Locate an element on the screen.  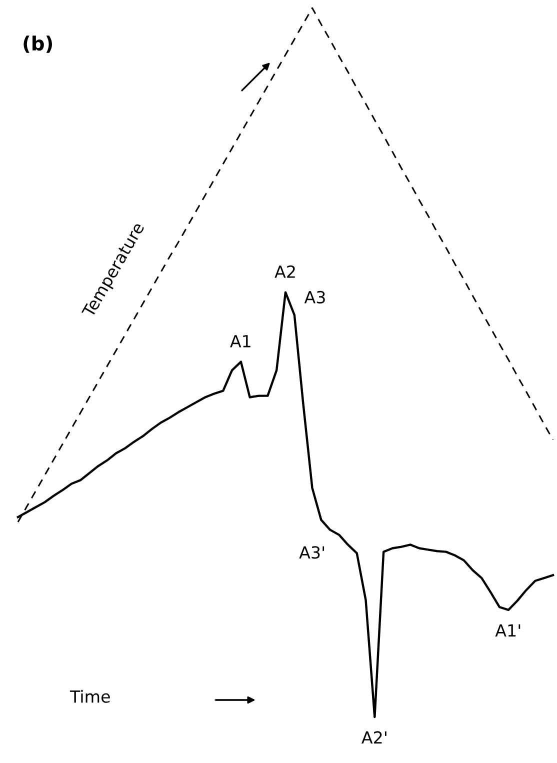
annotation: A3 is located at coordinates (314, 297).